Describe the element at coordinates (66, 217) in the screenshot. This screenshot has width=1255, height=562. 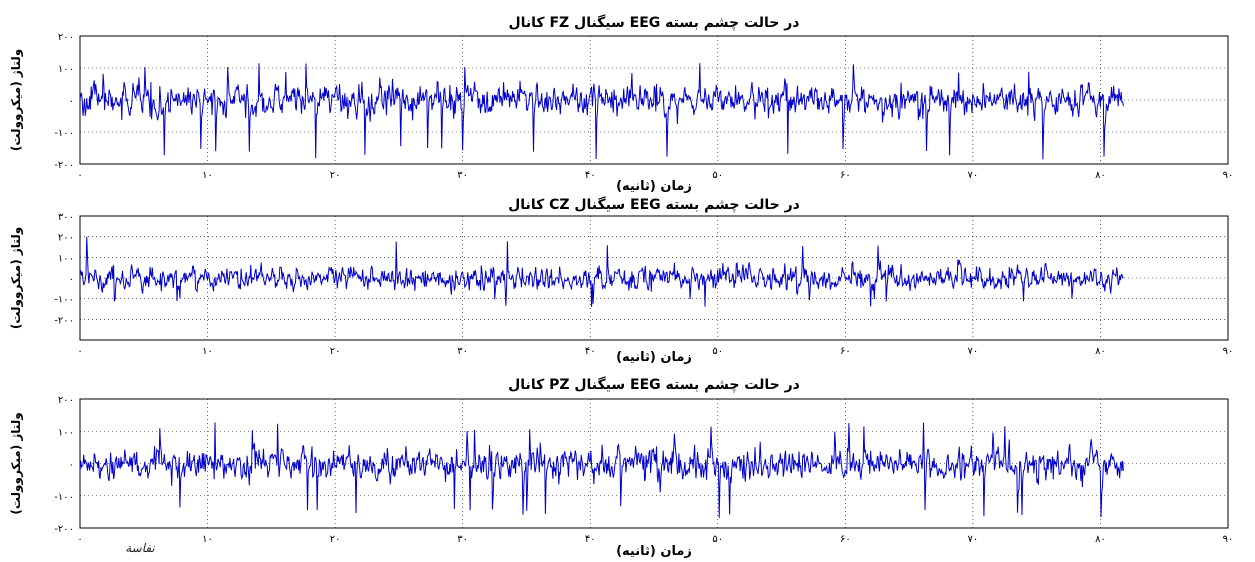
I see `y-tick-label: ۳۰۰` at that location.